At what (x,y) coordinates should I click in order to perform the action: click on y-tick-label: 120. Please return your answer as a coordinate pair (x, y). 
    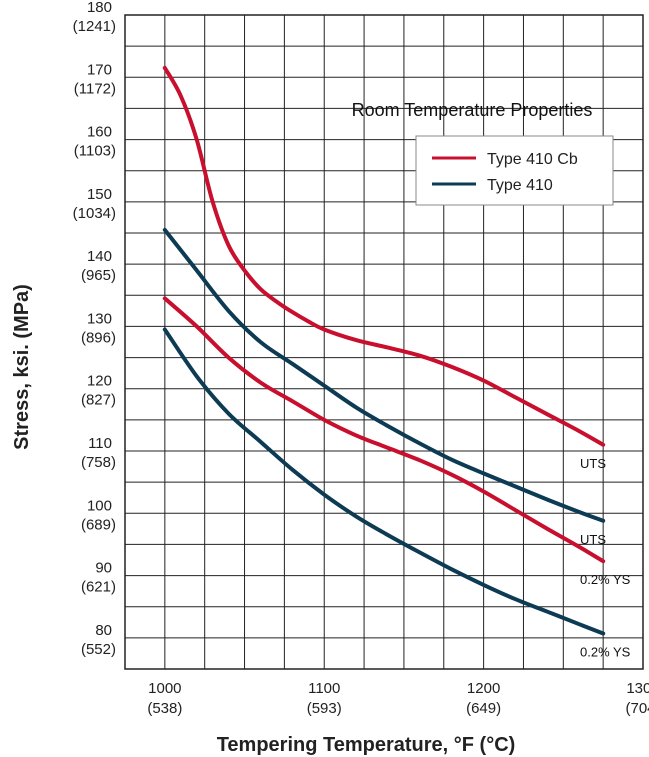
    Looking at the image, I should click on (99, 381).